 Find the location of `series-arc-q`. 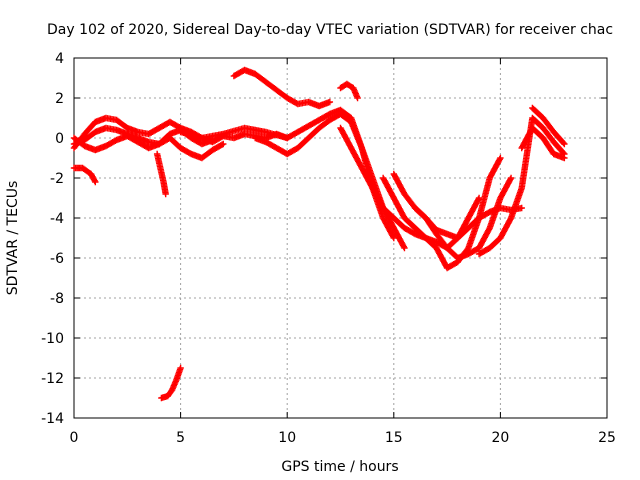

series-arc-q is located at coordinates (543, 143).